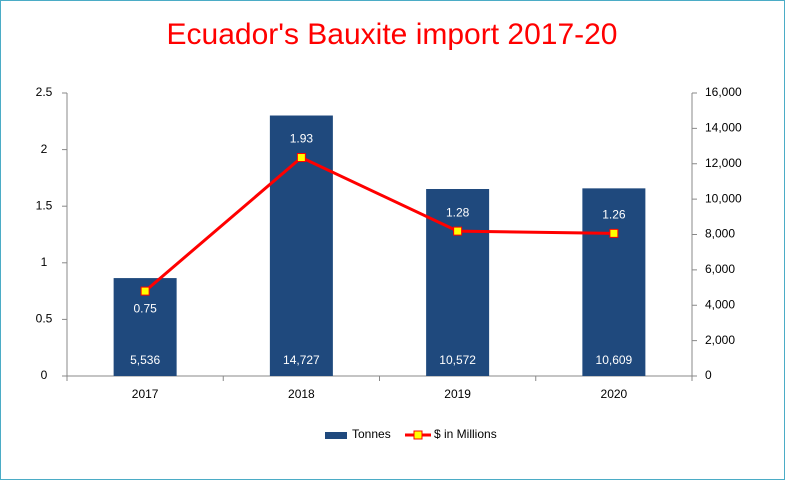 The width and height of the screenshot is (785, 480). What do you see at coordinates (418, 435) in the screenshot?
I see `legend-marker` at bounding box center [418, 435].